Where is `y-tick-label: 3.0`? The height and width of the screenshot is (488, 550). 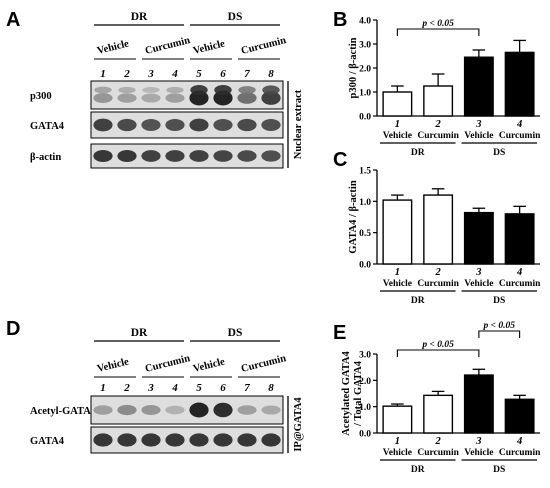 y-tick-label: 3.0 is located at coordinates (365, 356).